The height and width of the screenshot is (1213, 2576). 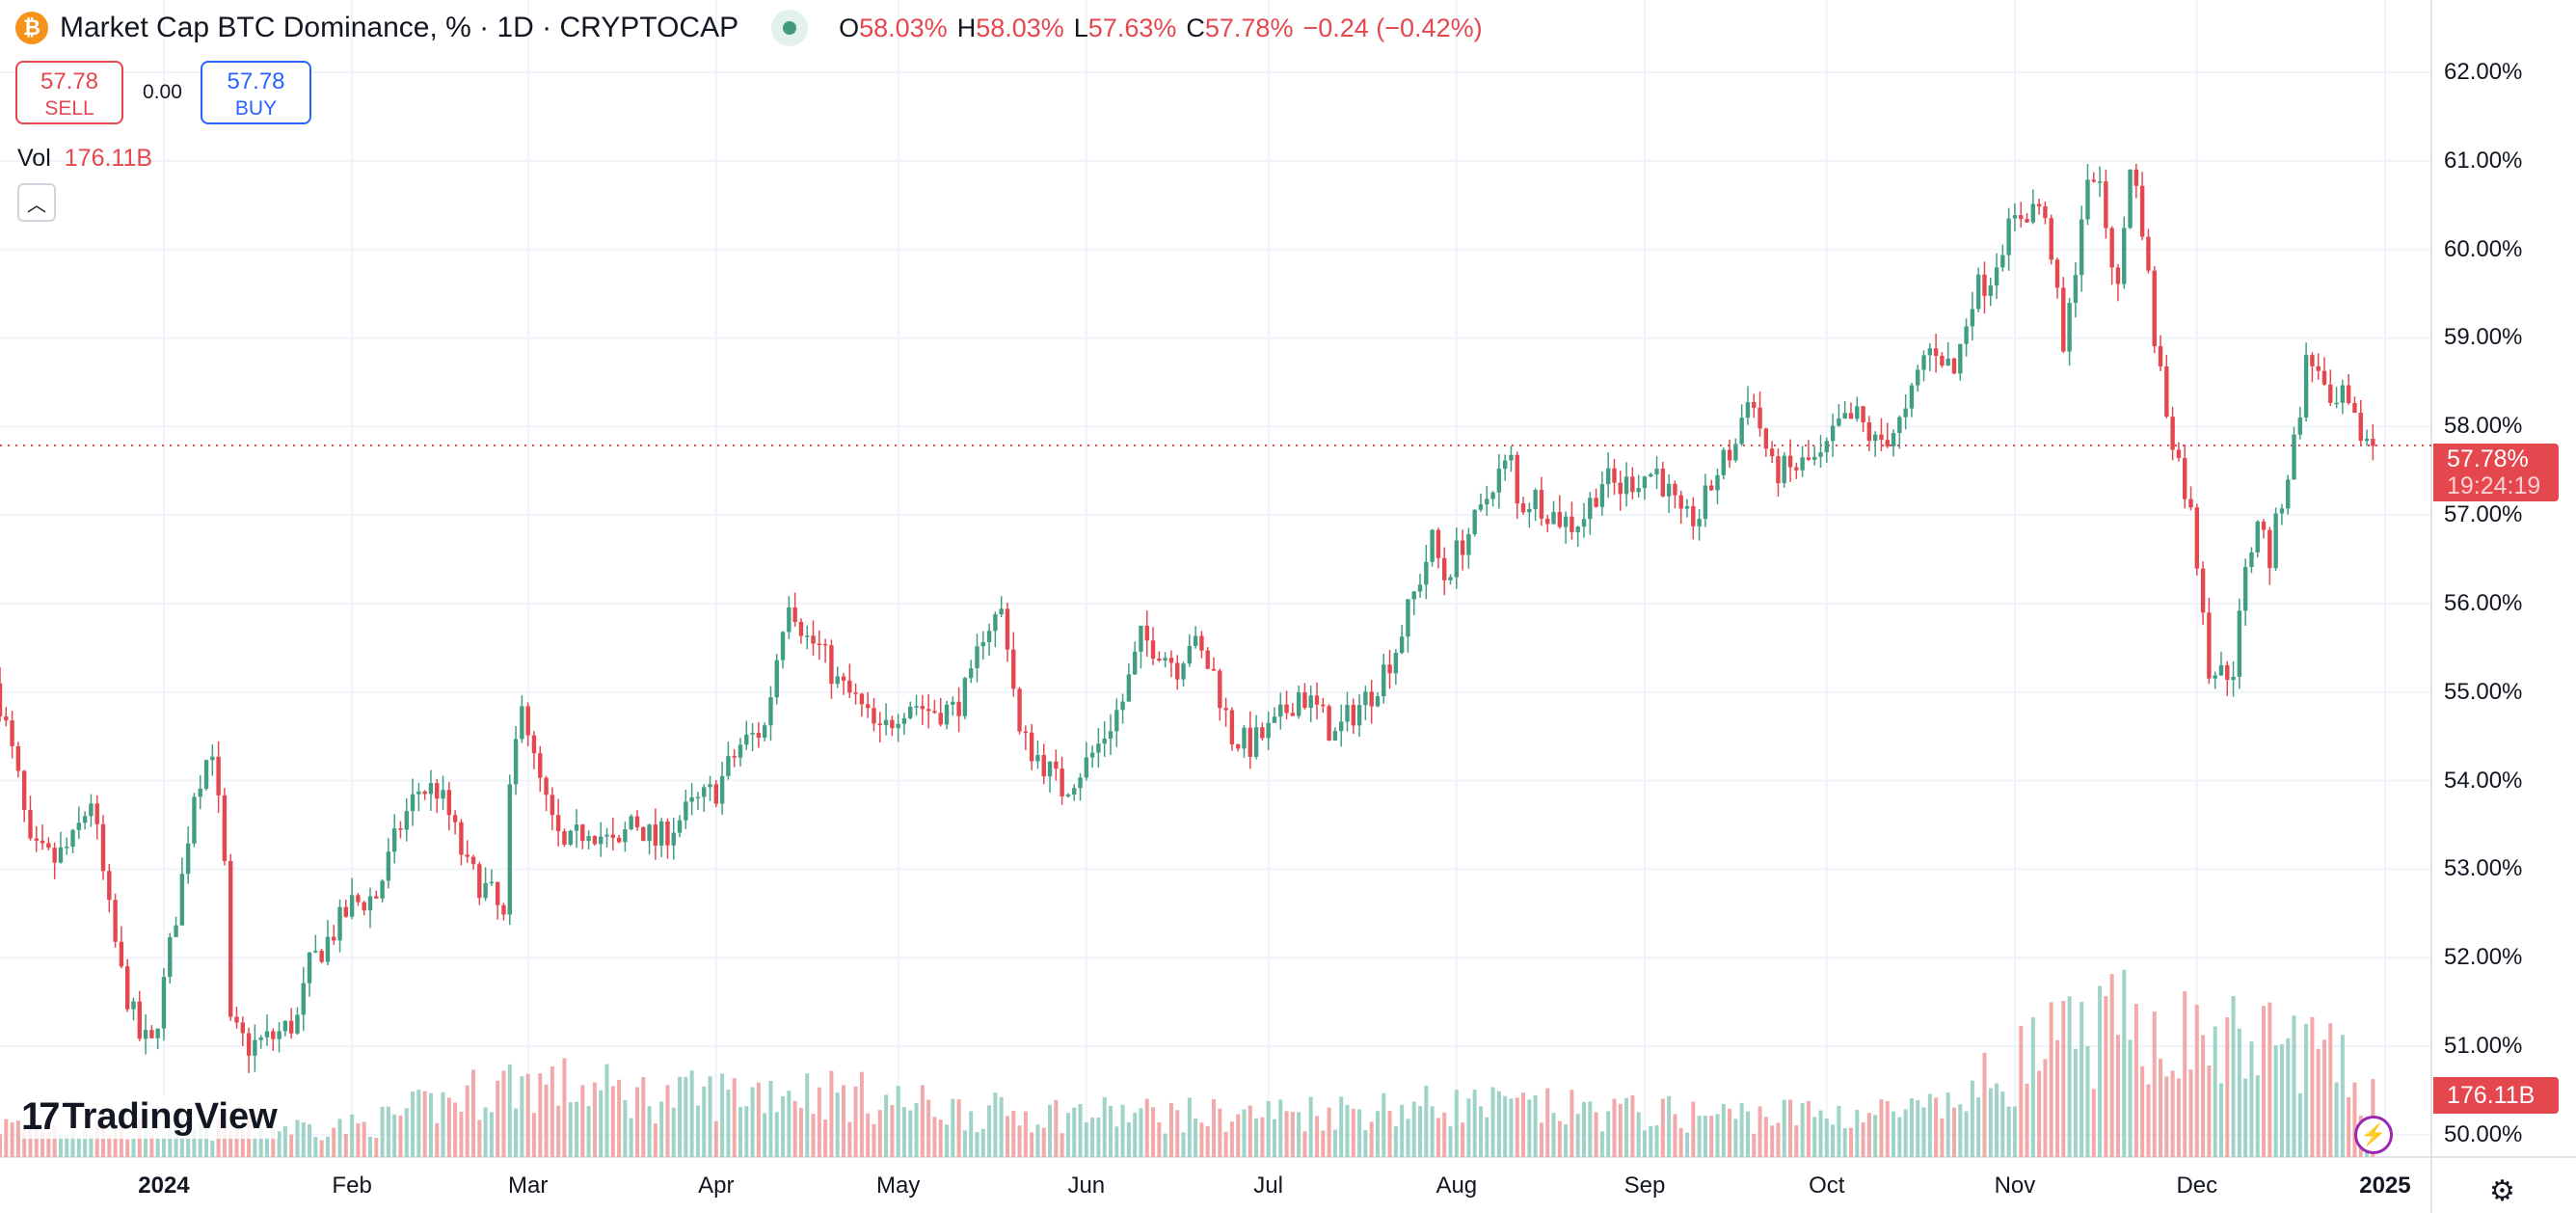 I want to click on price-tick-label: 60.00%, so click(x=2484, y=248).